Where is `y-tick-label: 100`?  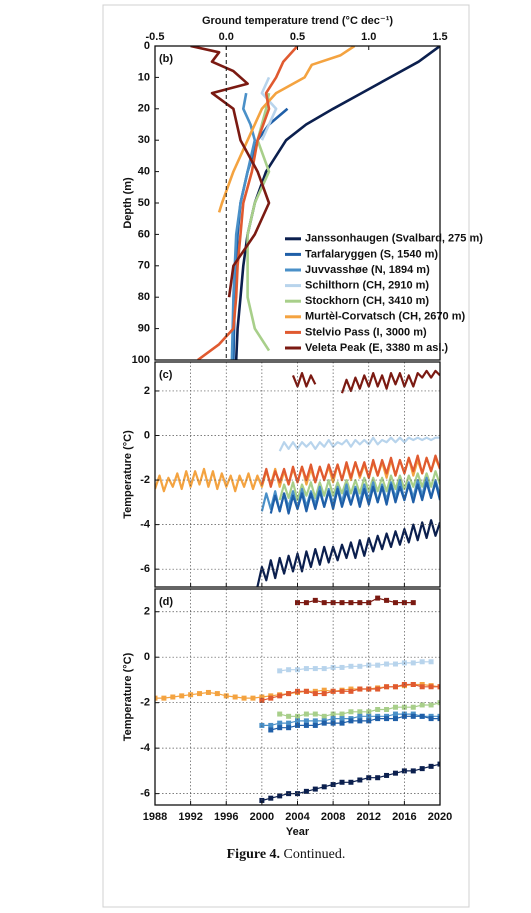 y-tick-label: 100 is located at coordinates (141, 360).